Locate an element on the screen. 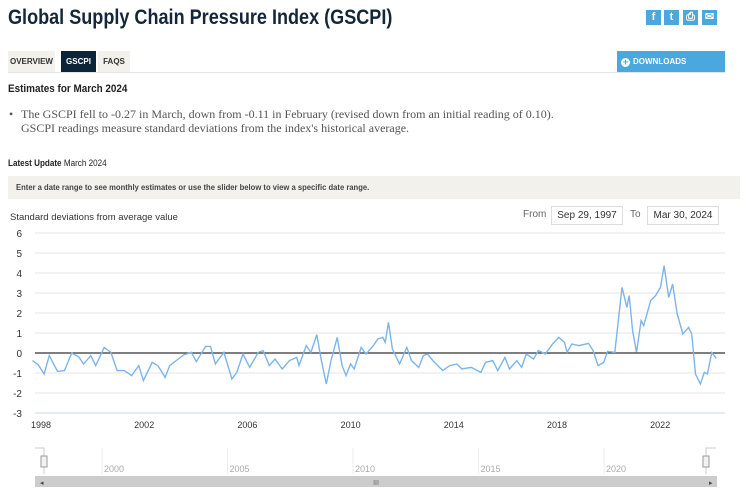 Image resolution: width=743 pixels, height=496 pixels. scrollbar-grip-icon: III is located at coordinates (376, 483).